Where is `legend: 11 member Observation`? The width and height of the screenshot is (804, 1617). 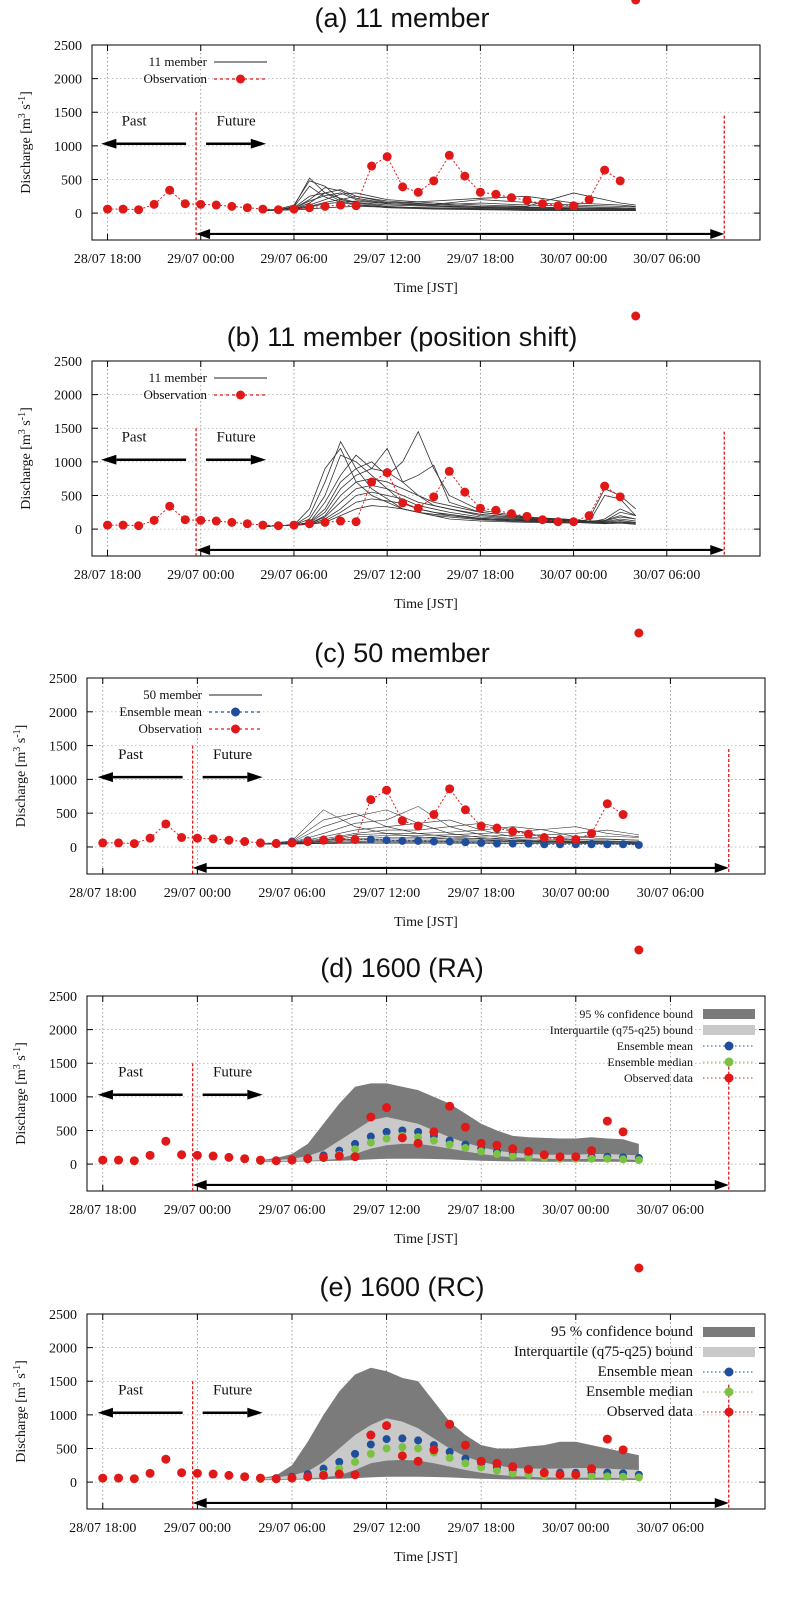
legend: 11 member Observation is located at coordinates (205, 386).